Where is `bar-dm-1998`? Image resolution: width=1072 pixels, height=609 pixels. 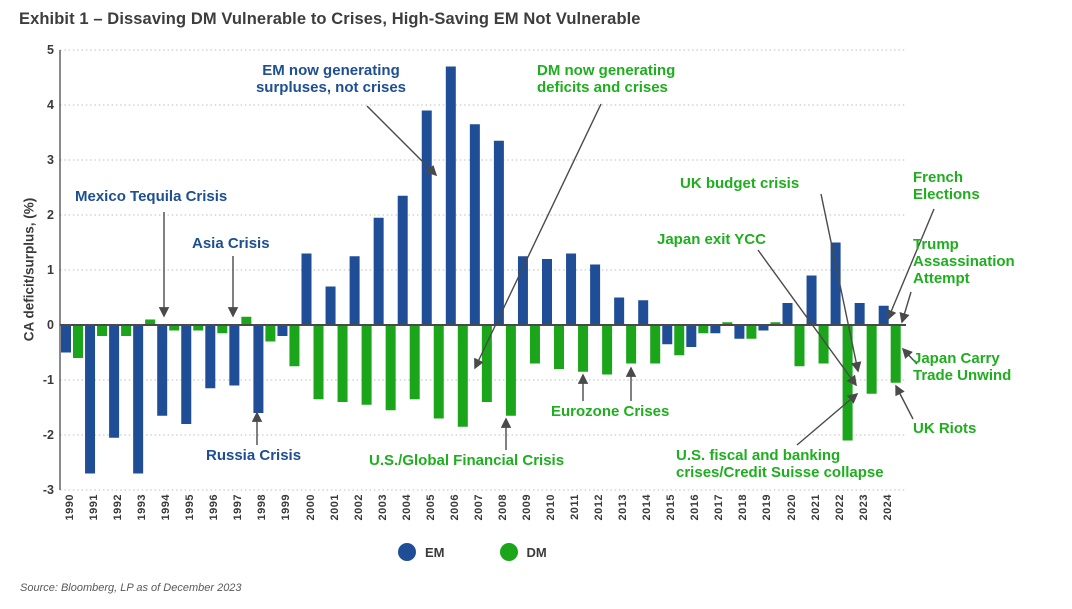
bar-dm-1998 is located at coordinates (270, 333).